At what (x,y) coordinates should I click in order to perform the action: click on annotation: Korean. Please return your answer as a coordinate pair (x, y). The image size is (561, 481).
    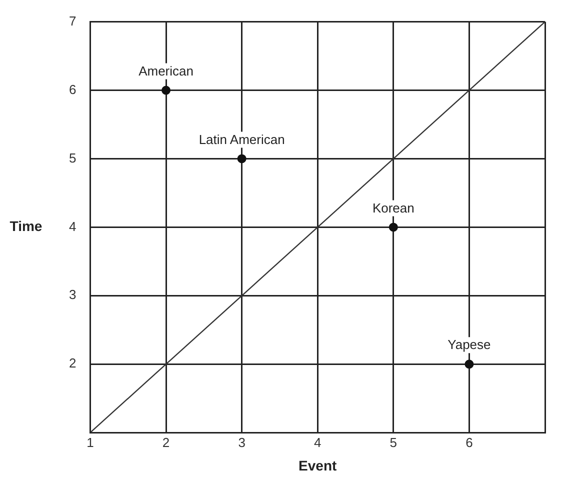
    Looking at the image, I should click on (393, 208).